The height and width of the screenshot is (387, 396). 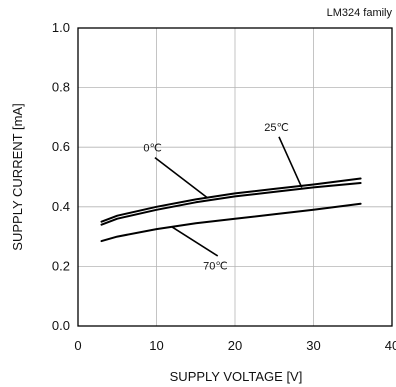 What do you see at coordinates (152, 149) in the screenshot?
I see `series-label: 0℃` at bounding box center [152, 149].